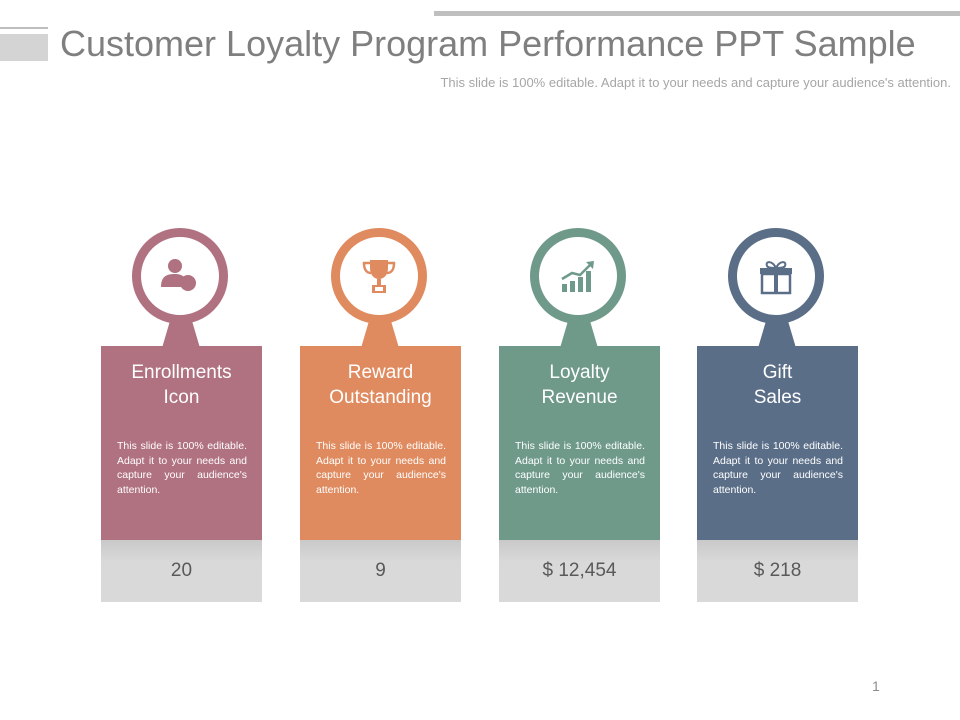 This screenshot has height=720, width=960. What do you see at coordinates (777, 372) in the screenshot?
I see `card-heading-line1: Gift` at bounding box center [777, 372].